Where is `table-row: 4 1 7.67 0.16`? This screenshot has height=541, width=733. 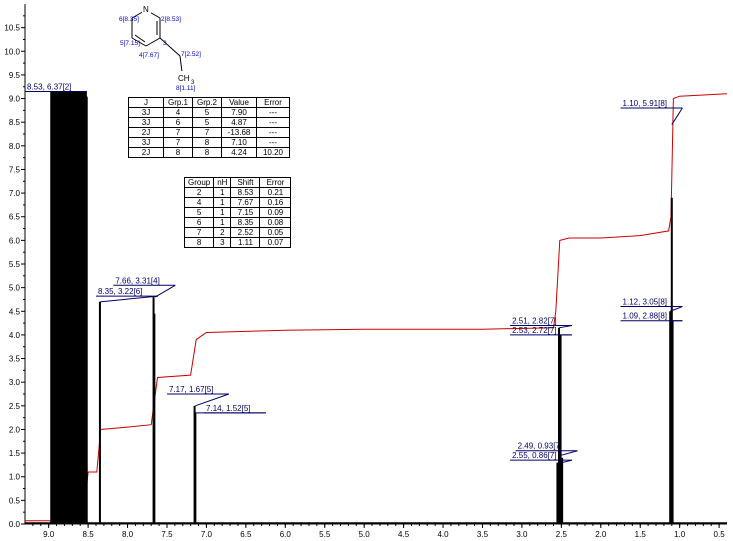 table-row: 4 1 7.67 0.16 is located at coordinates (237, 202).